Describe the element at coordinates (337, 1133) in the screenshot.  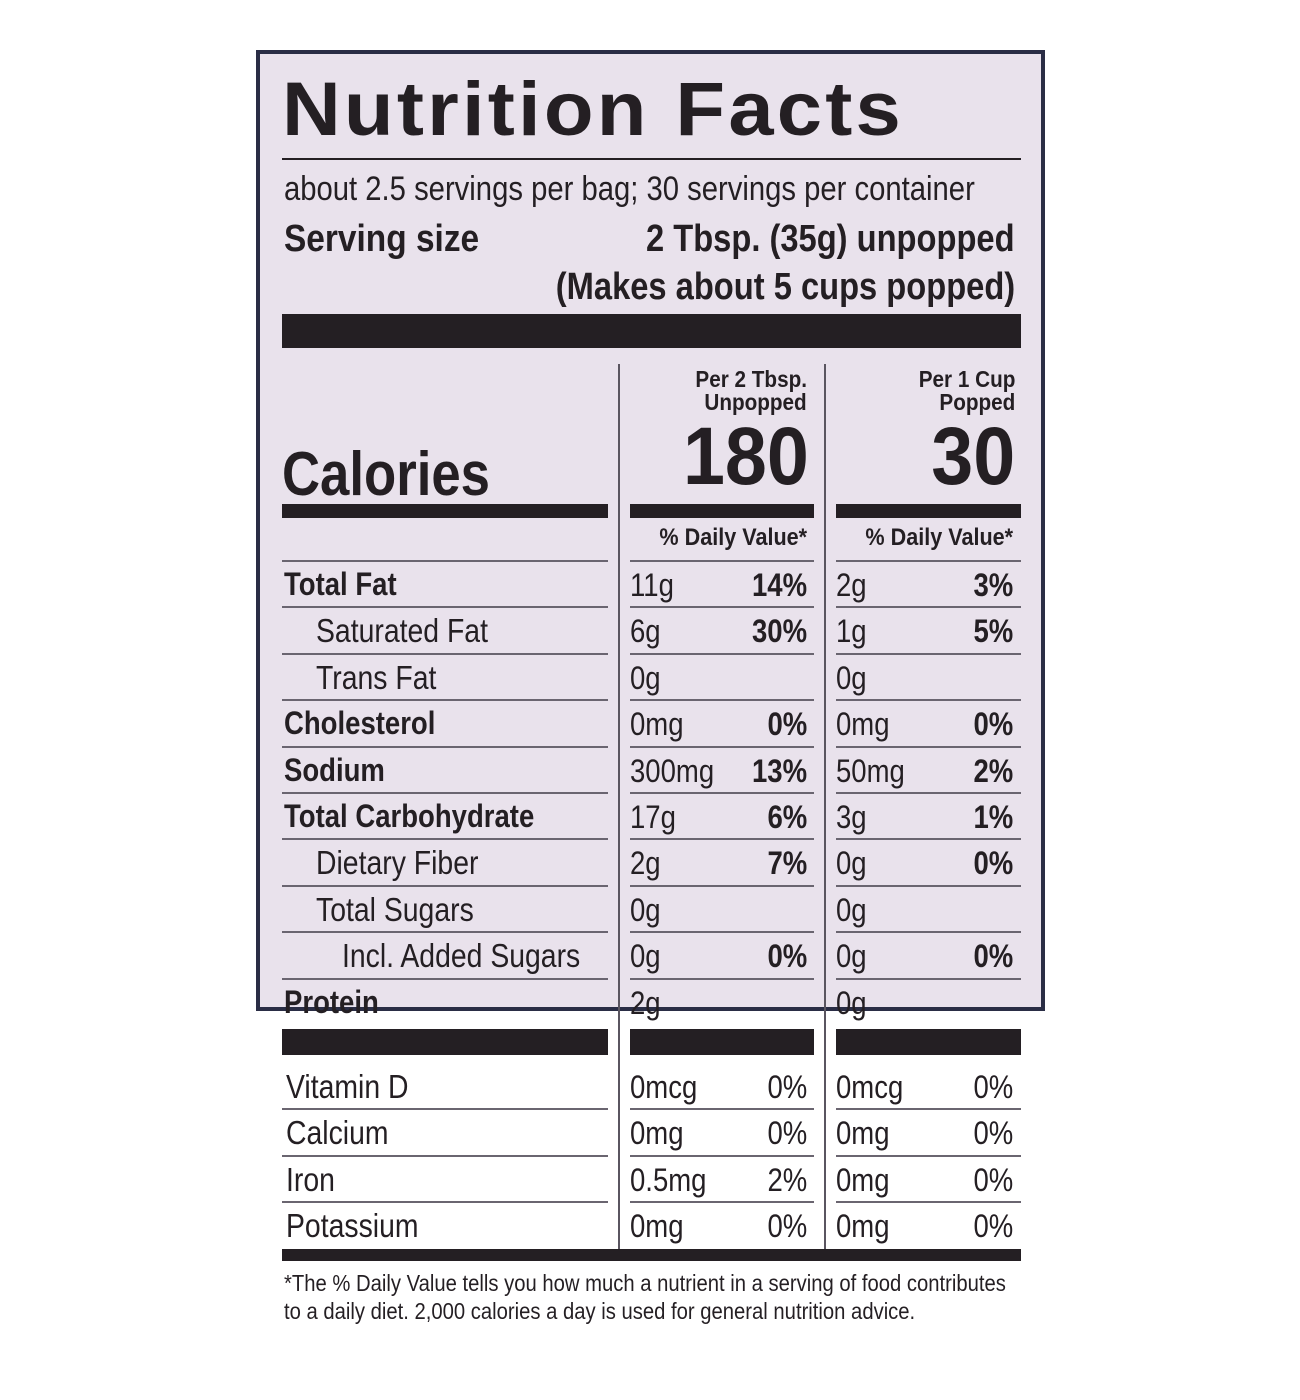
I see `nutrient-name-calcium: Calcium` at that location.